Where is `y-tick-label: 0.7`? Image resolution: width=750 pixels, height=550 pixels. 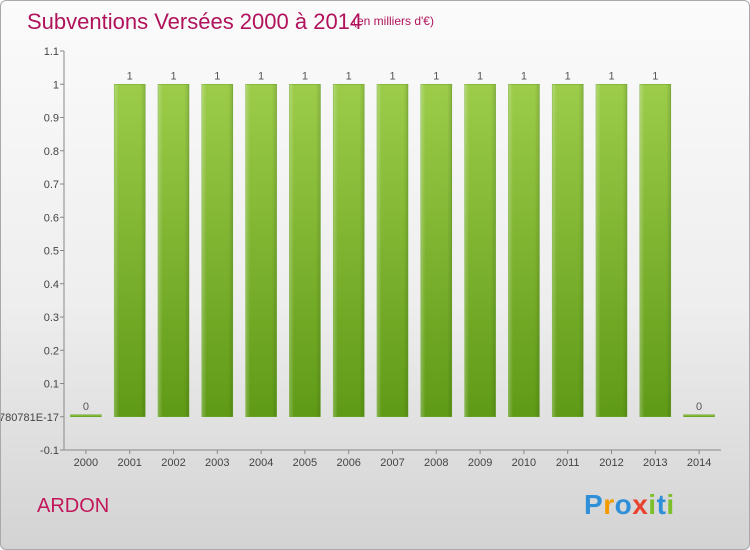 y-tick-label: 0.7 is located at coordinates (51, 185).